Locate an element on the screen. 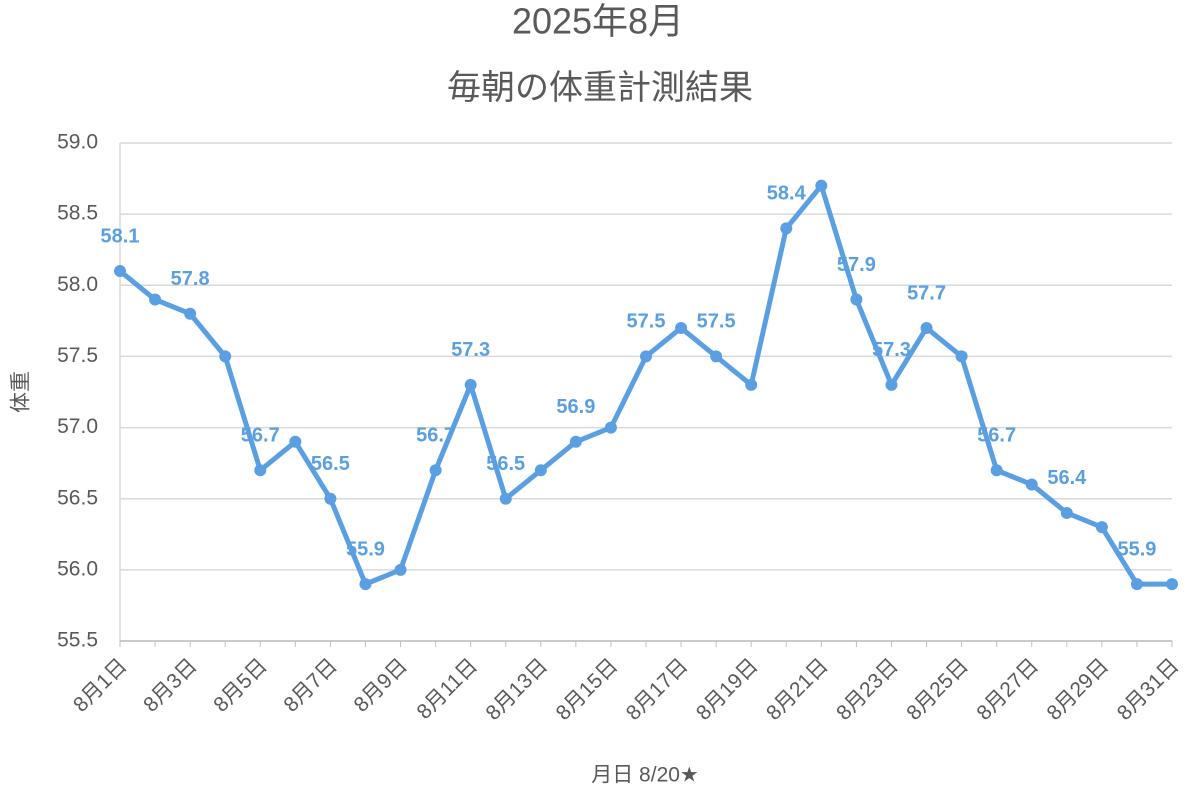 Image resolution: width=1200 pixels, height=800 pixels. data-label: 56.4 is located at coordinates (1067, 478).